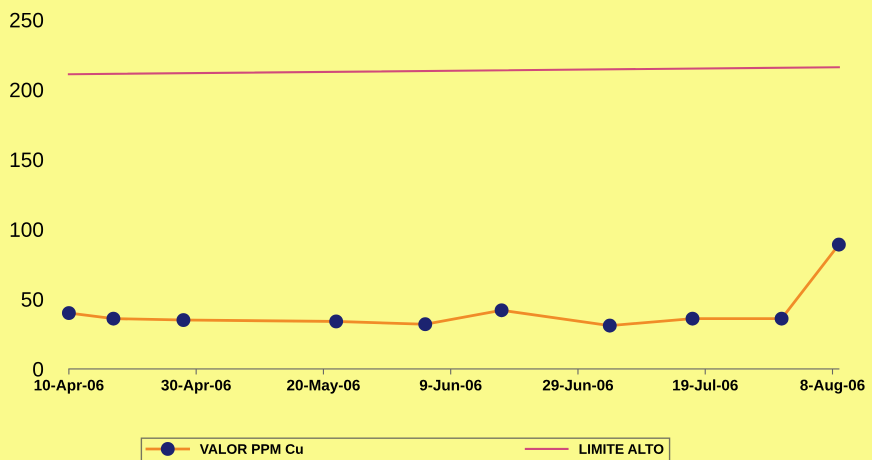 The width and height of the screenshot is (872, 460). I want to click on x-tick-label: 20-May-06, so click(323, 387).